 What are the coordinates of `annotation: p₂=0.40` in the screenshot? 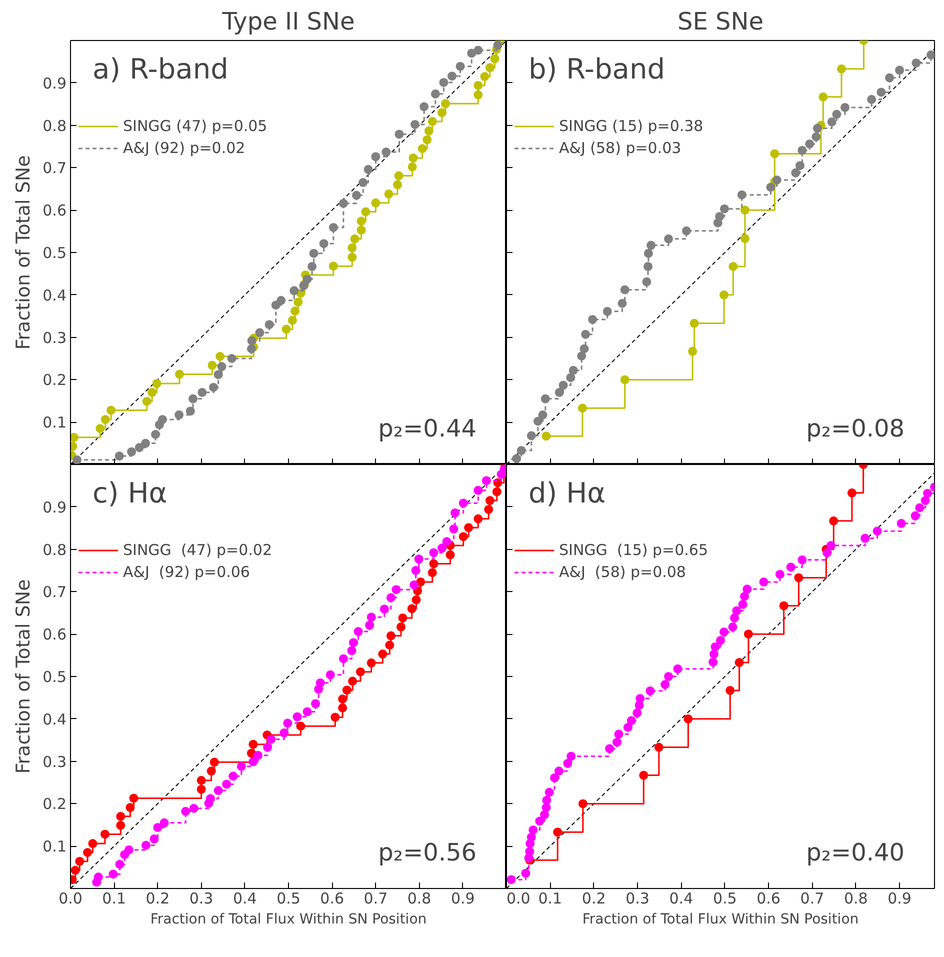 It's located at (855, 852).